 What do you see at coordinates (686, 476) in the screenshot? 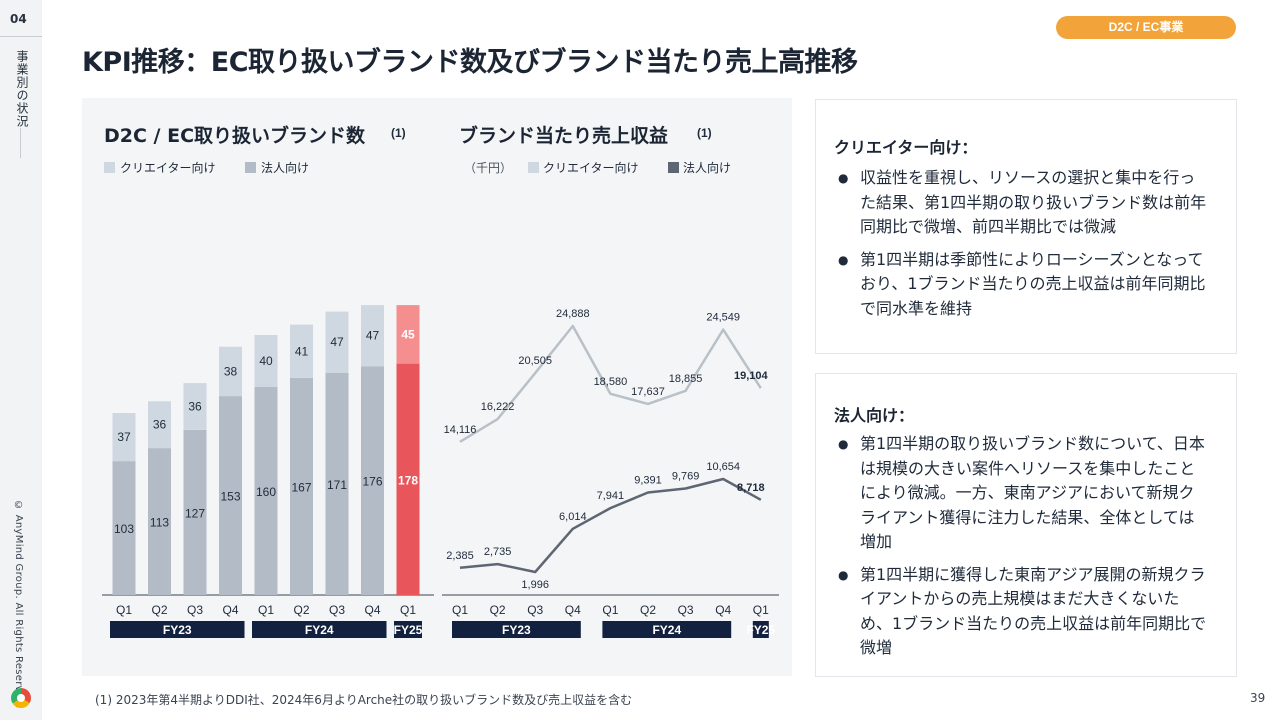
I see `line-corporate-data-label: 9,769` at bounding box center [686, 476].